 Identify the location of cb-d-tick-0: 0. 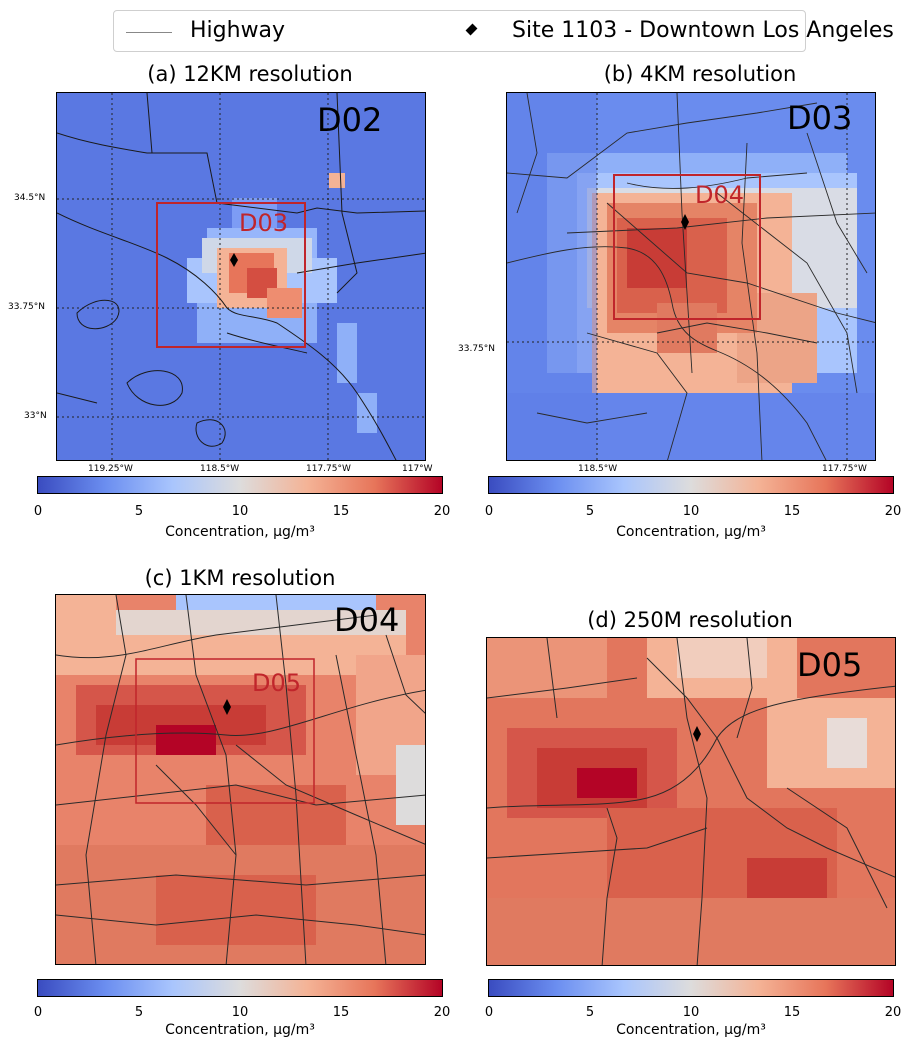
(489, 1012).